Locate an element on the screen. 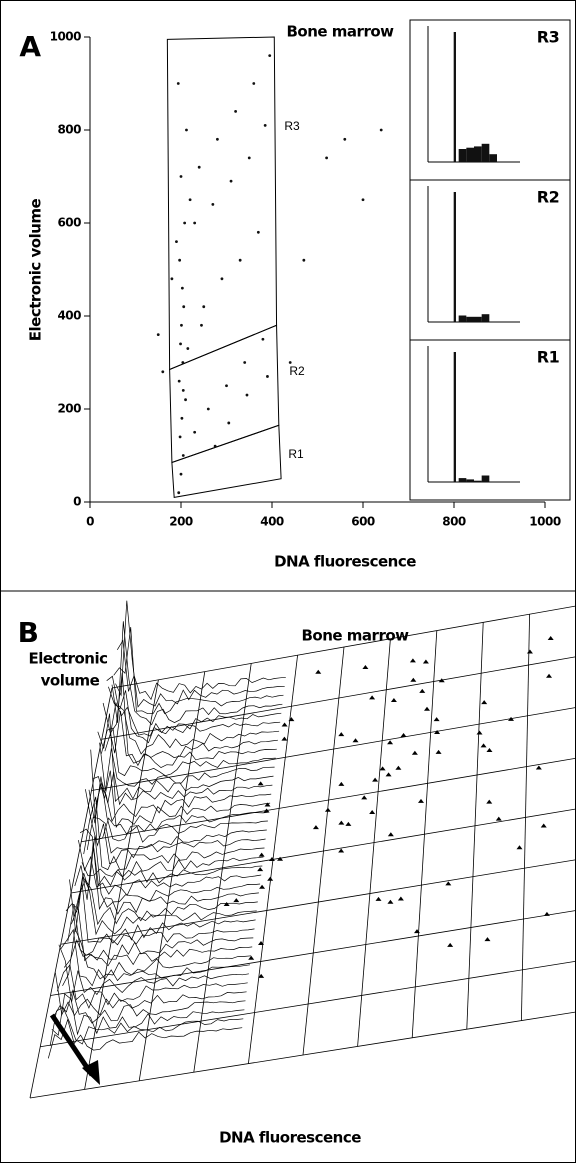  x-tick-label: 200 is located at coordinates (181, 522).